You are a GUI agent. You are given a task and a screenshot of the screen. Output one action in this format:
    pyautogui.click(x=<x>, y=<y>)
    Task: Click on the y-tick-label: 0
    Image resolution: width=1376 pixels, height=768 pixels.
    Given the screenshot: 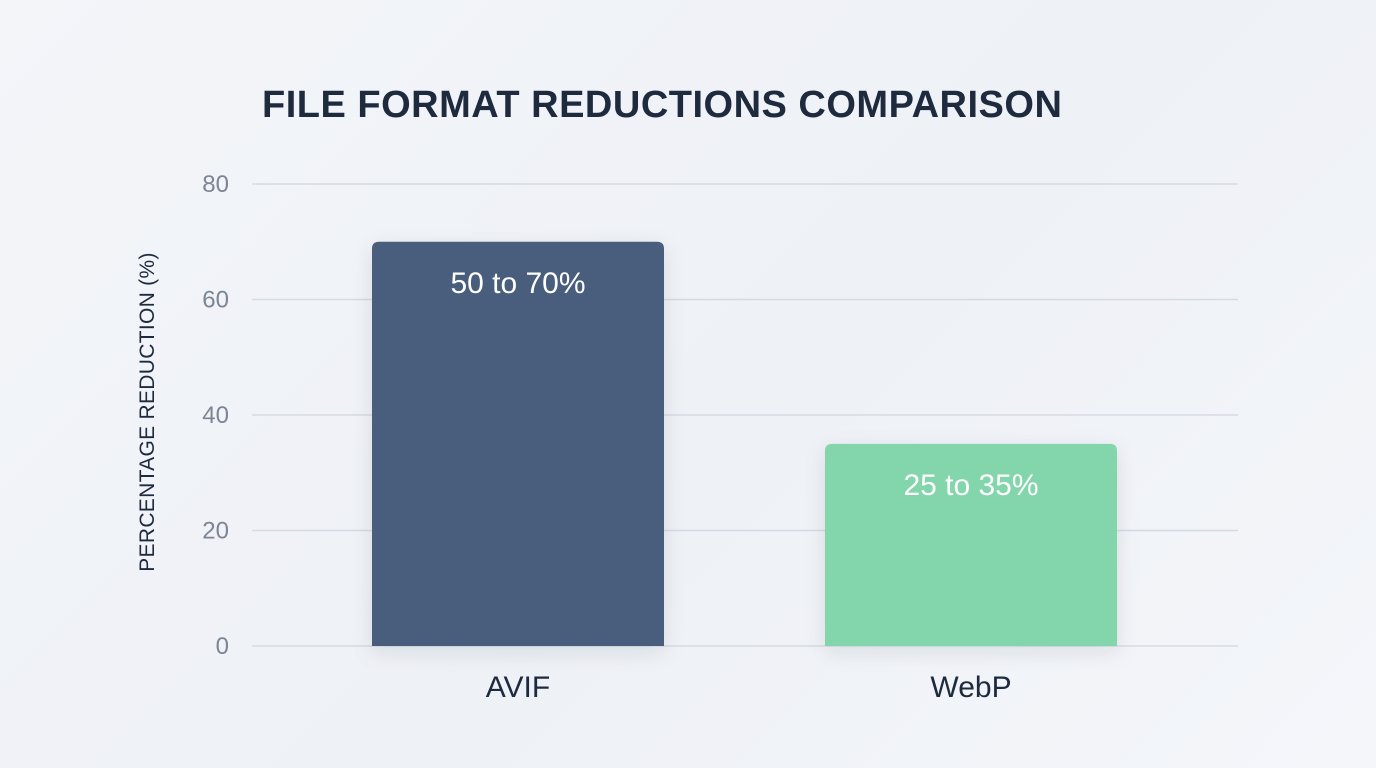 What is the action you would take?
    pyautogui.click(x=222, y=646)
    